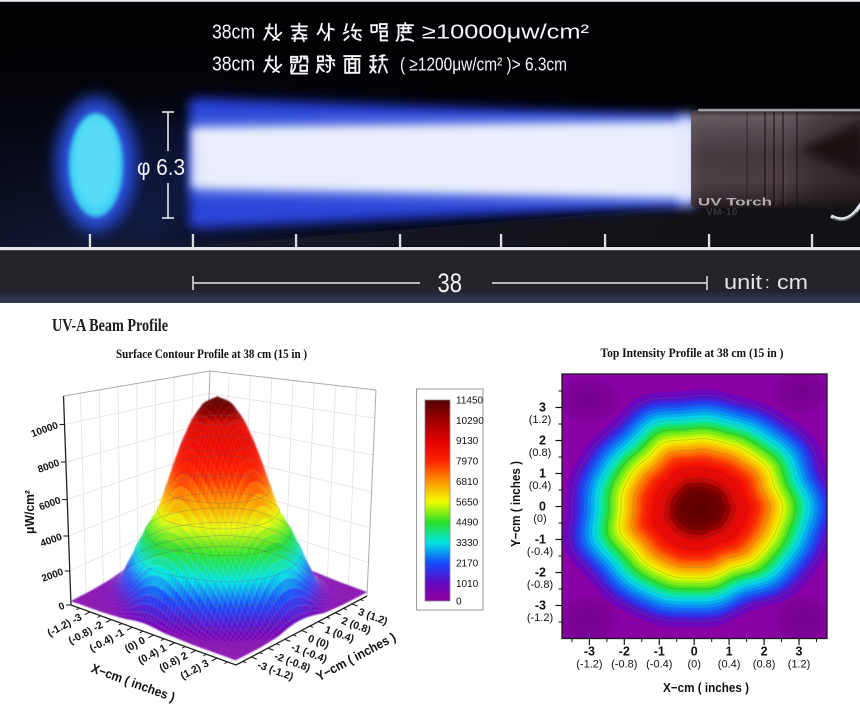 The width and height of the screenshot is (860, 718). Describe the element at coordinates (743, 283) in the screenshot. I see `svg-text: unit` at that location.